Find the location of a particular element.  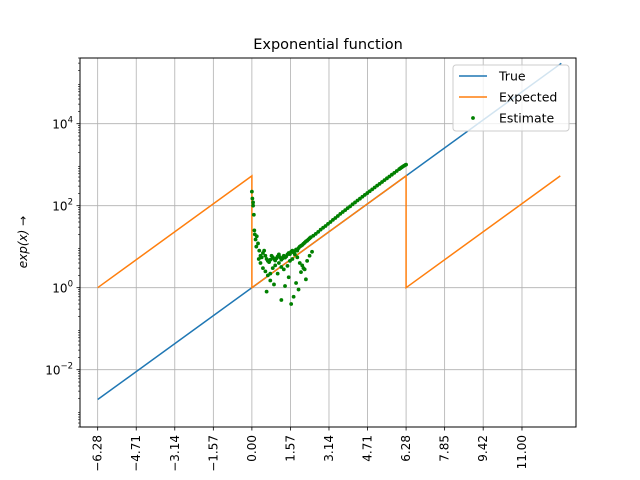

x-tick-label: 7.85 is located at coordinates (445, 448).